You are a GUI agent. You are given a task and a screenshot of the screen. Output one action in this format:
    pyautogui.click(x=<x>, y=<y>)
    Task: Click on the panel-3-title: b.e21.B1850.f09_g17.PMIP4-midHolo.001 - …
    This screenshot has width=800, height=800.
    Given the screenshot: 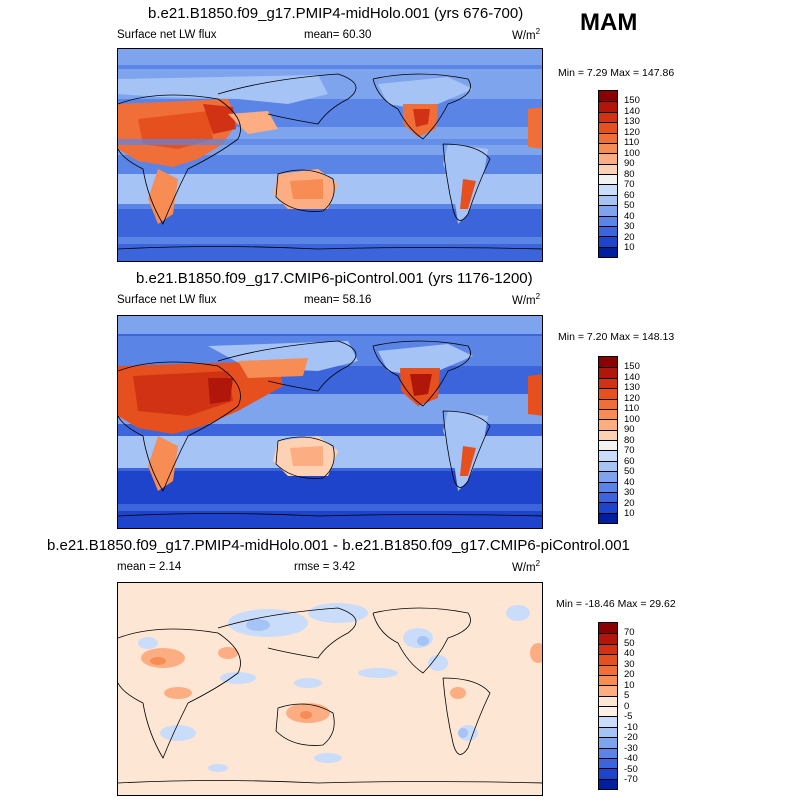 What is the action you would take?
    pyautogui.click(x=338, y=545)
    